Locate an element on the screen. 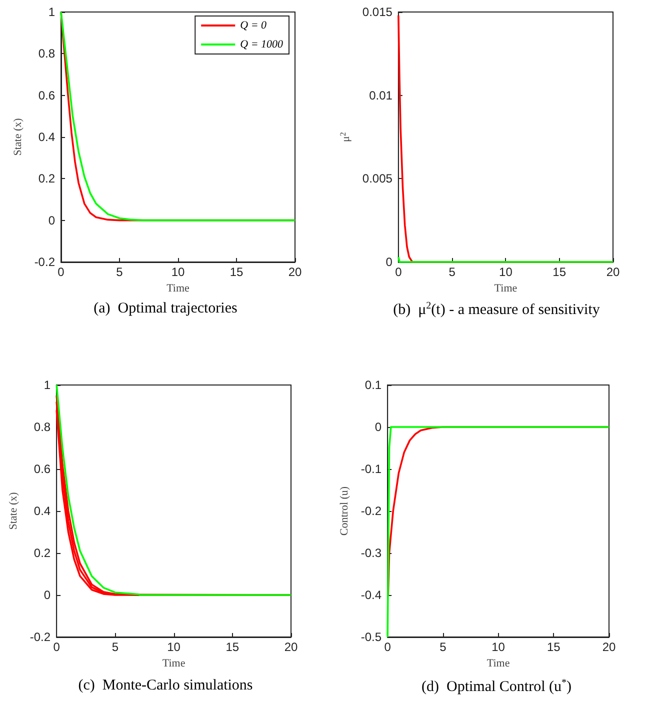  y-tick-label: -0.5 is located at coordinates (371, 637).